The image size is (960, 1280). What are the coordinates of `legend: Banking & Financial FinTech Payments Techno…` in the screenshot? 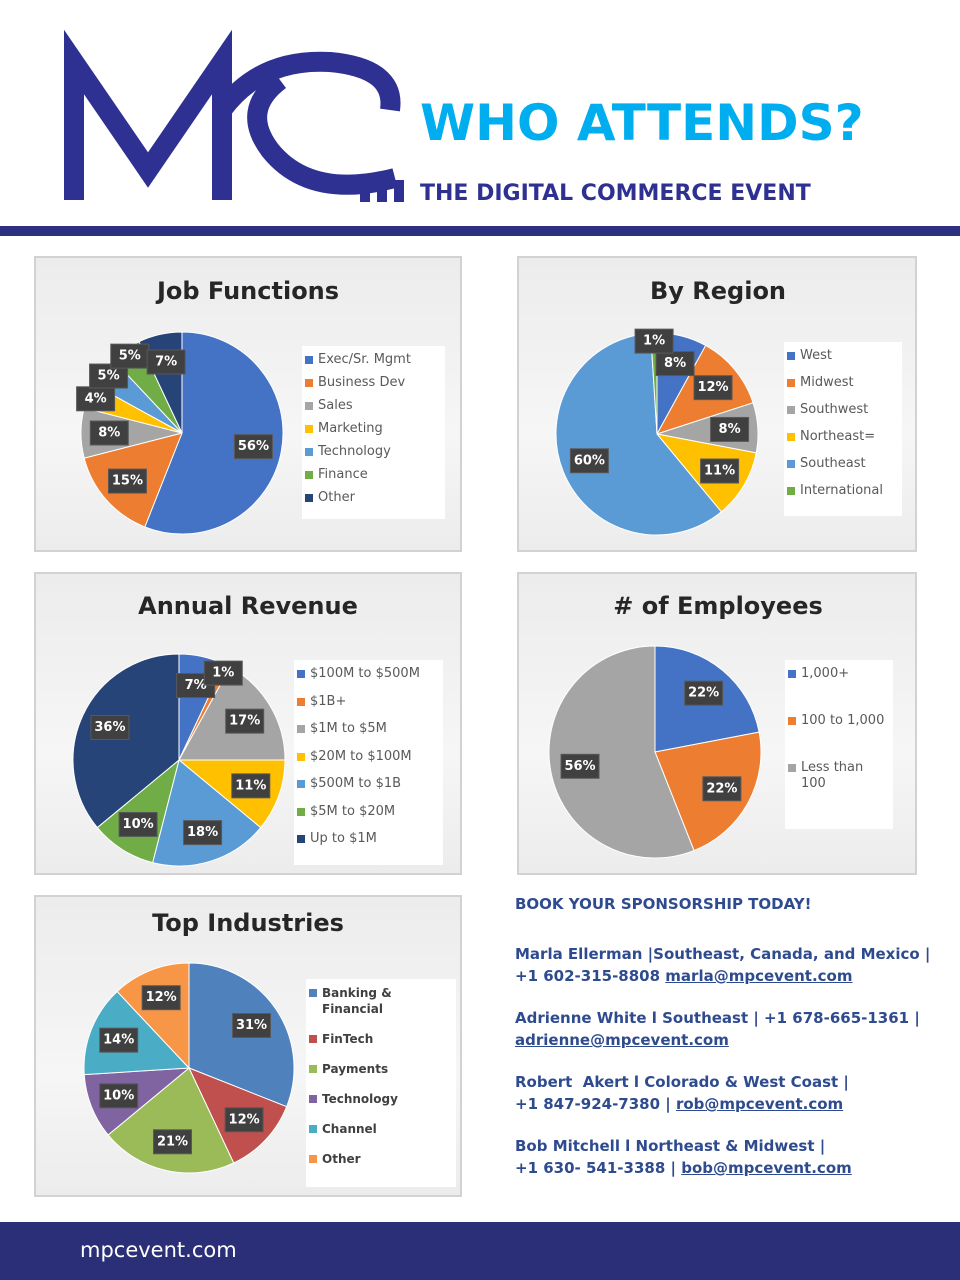 It's located at (381, 1083).